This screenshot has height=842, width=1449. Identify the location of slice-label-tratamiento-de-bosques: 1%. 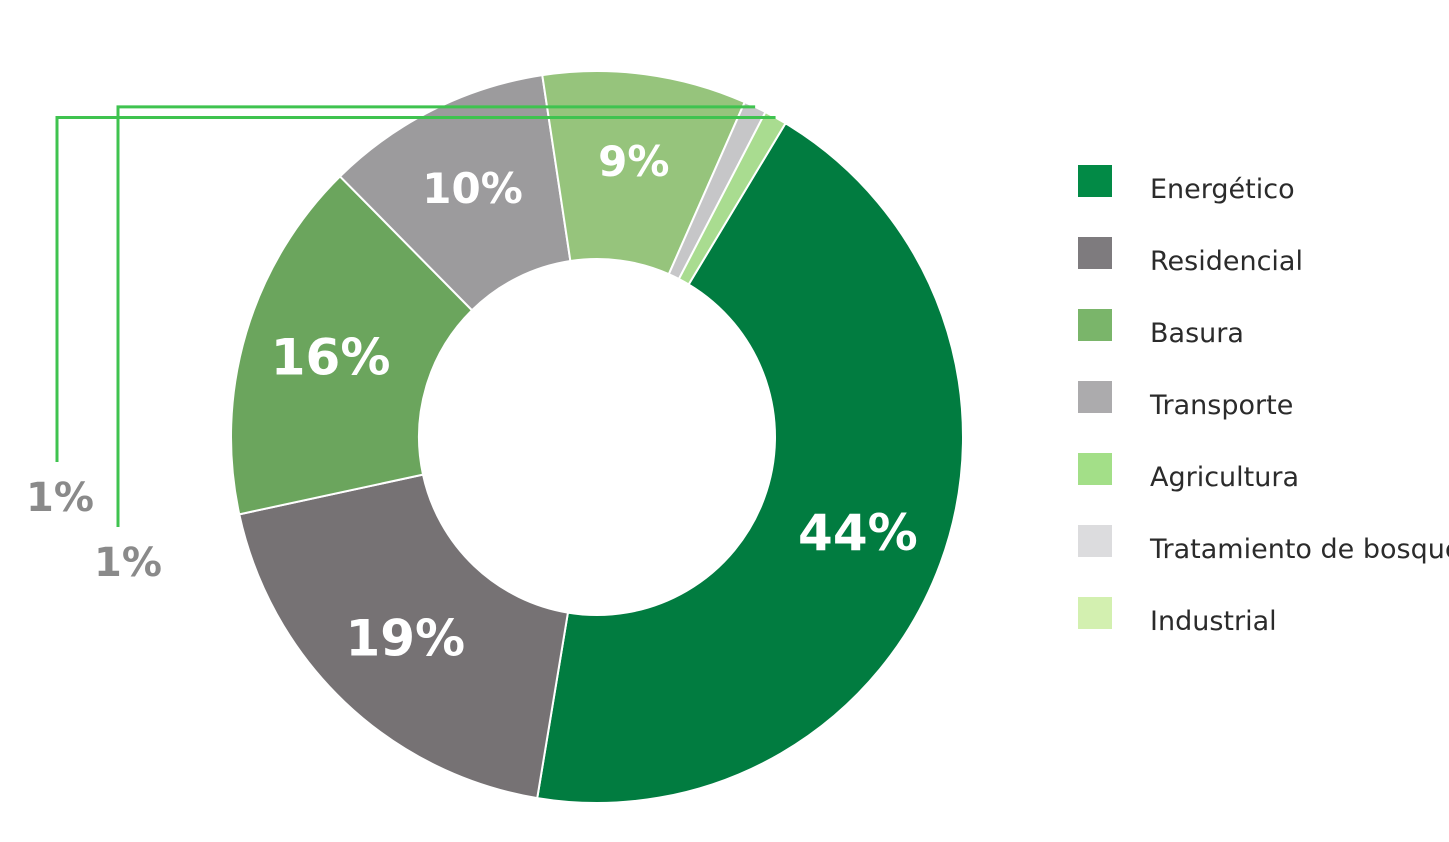
(128, 563).